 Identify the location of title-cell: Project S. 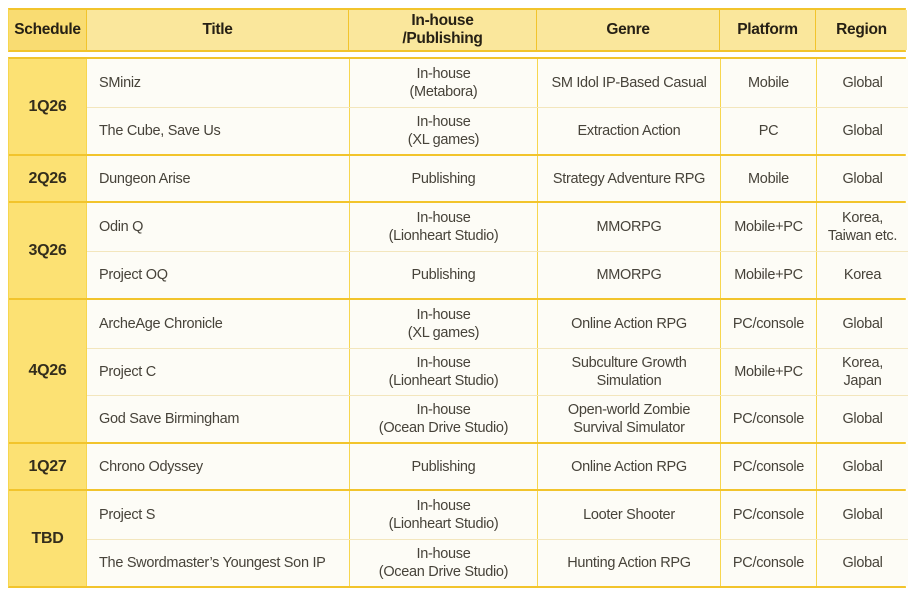
(127, 515).